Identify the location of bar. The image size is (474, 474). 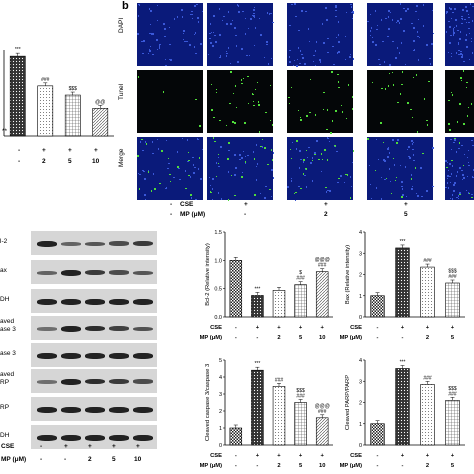
(17, 96).